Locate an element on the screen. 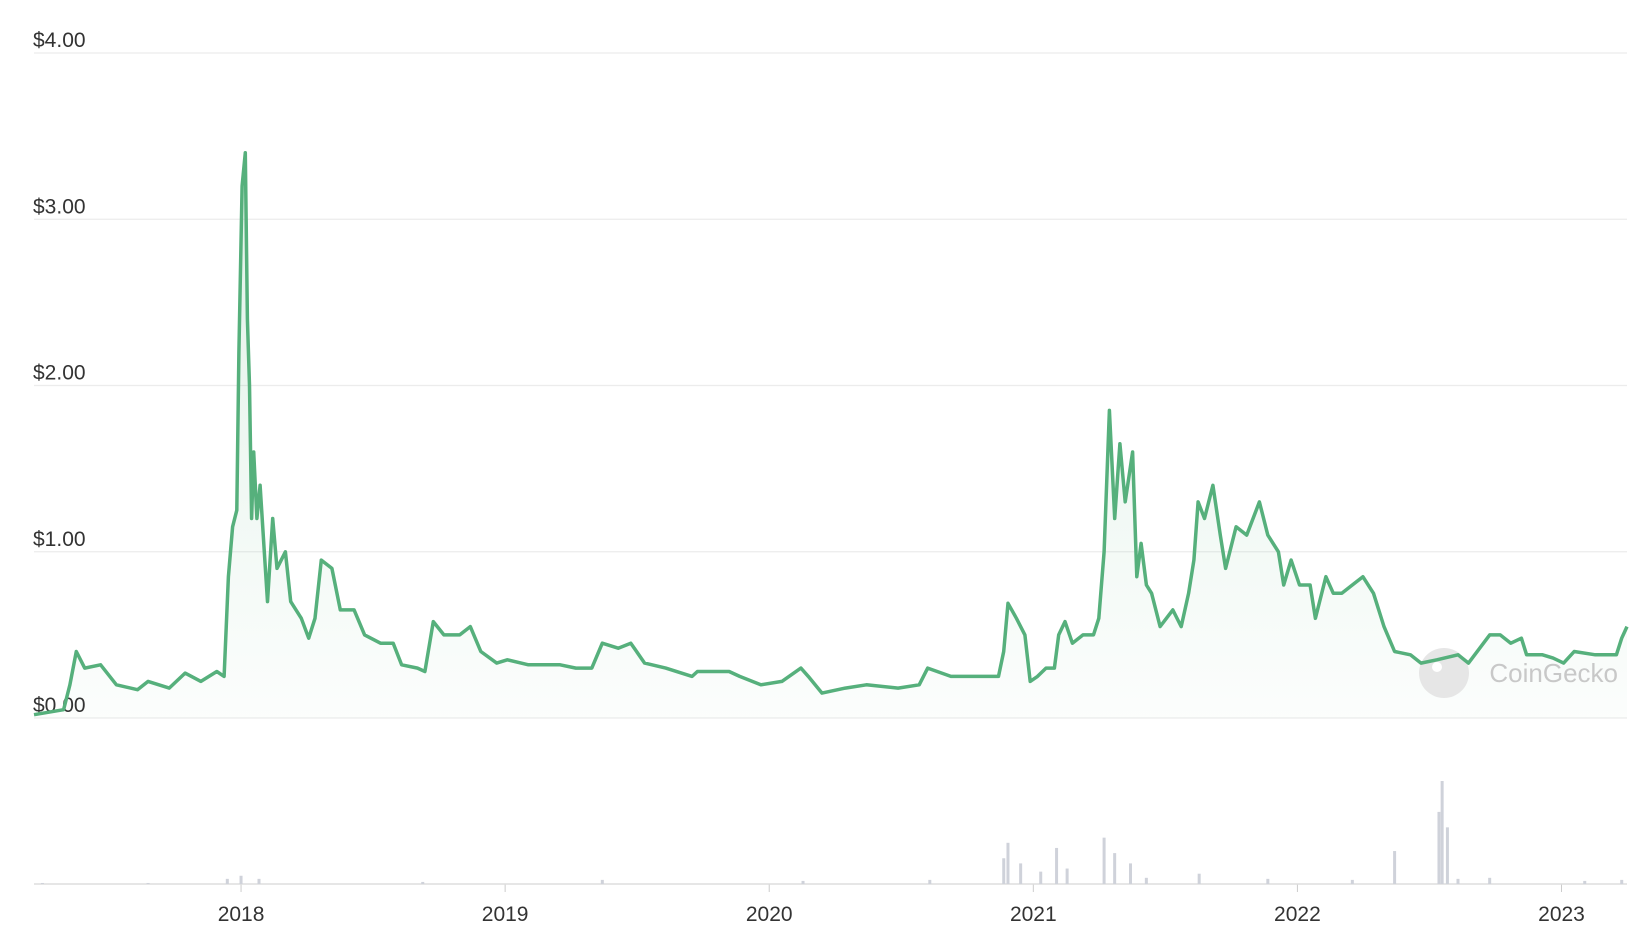 The width and height of the screenshot is (1648, 942). x-tick-label: 2019 is located at coordinates (505, 914).